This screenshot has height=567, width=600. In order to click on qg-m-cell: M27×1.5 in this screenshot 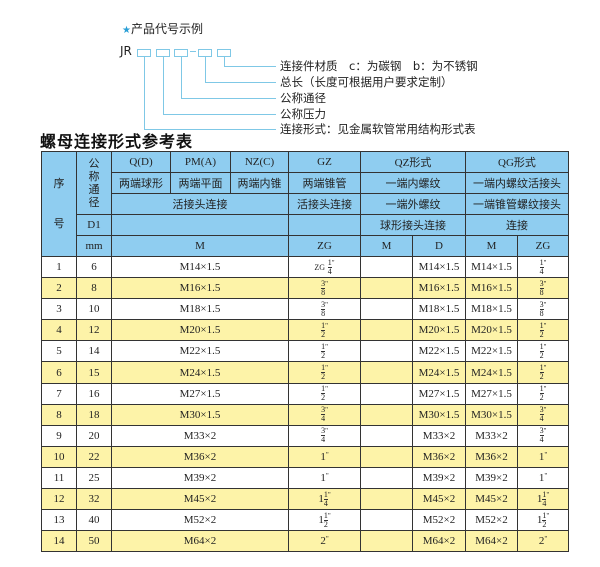, I will do `click(491, 393)`.